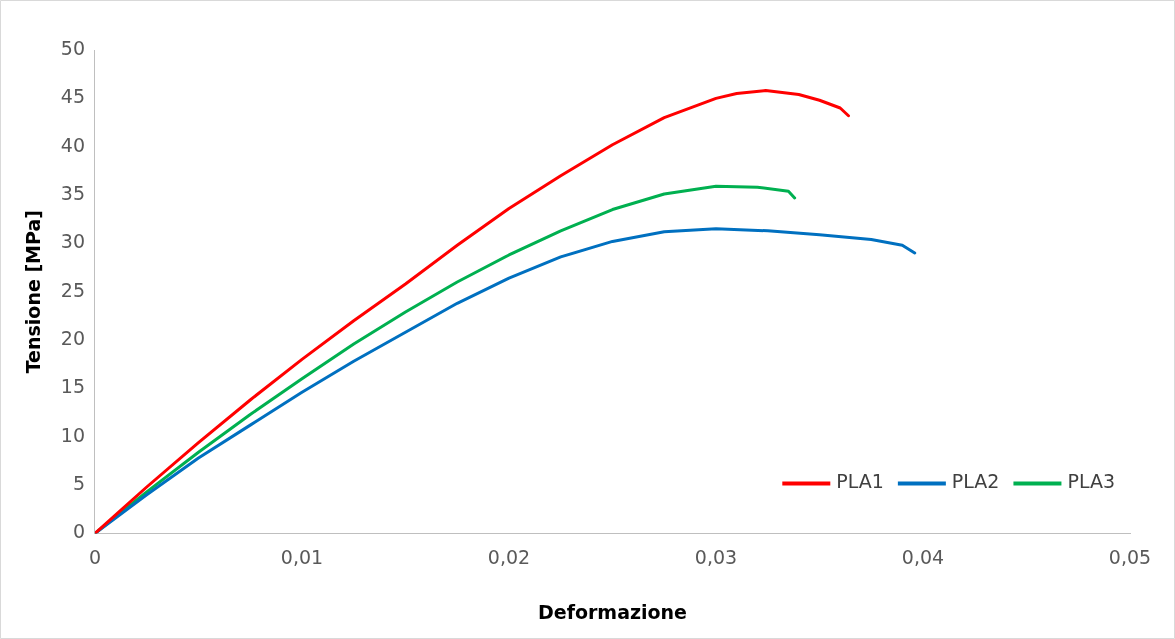 Image resolution: width=1175 pixels, height=639 pixels. Describe the element at coordinates (72, 144) in the screenshot. I see `y-tick-label: 40` at that location.